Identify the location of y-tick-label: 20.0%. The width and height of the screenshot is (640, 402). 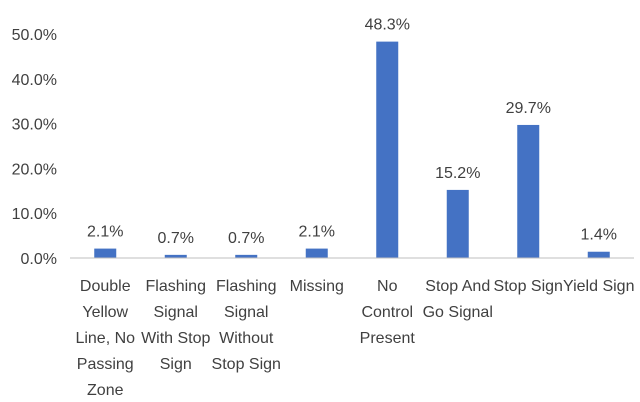
(34, 169).